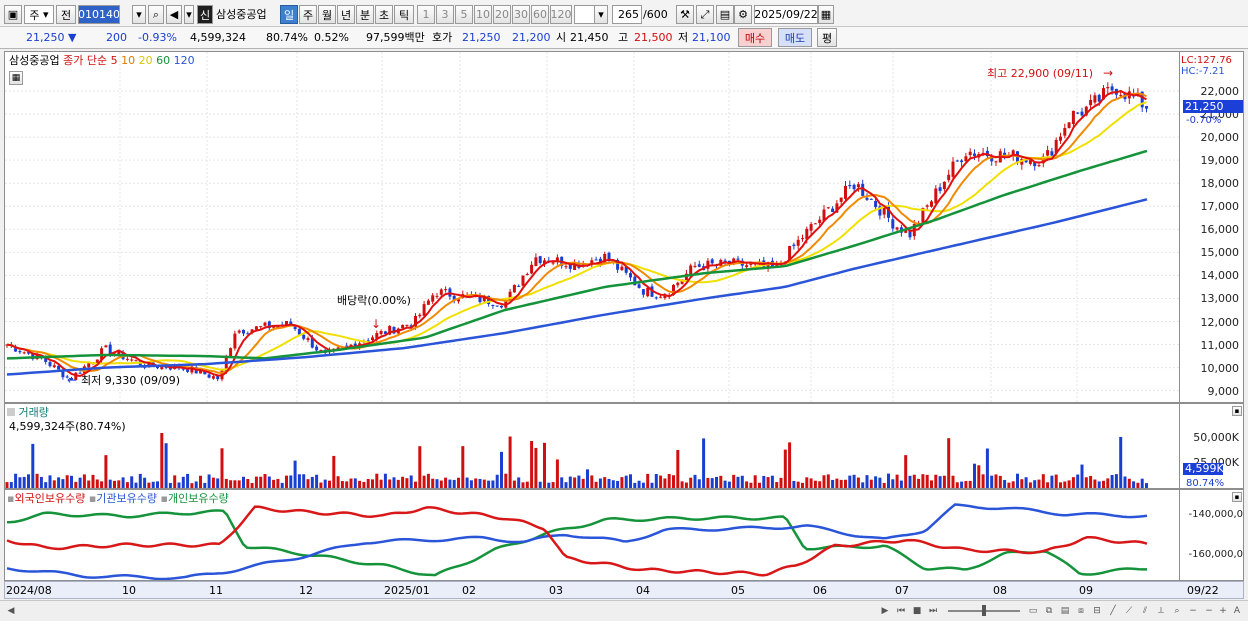  What do you see at coordinates (481, 37) in the screenshot?
I see `ask-price: 21,250` at bounding box center [481, 37].